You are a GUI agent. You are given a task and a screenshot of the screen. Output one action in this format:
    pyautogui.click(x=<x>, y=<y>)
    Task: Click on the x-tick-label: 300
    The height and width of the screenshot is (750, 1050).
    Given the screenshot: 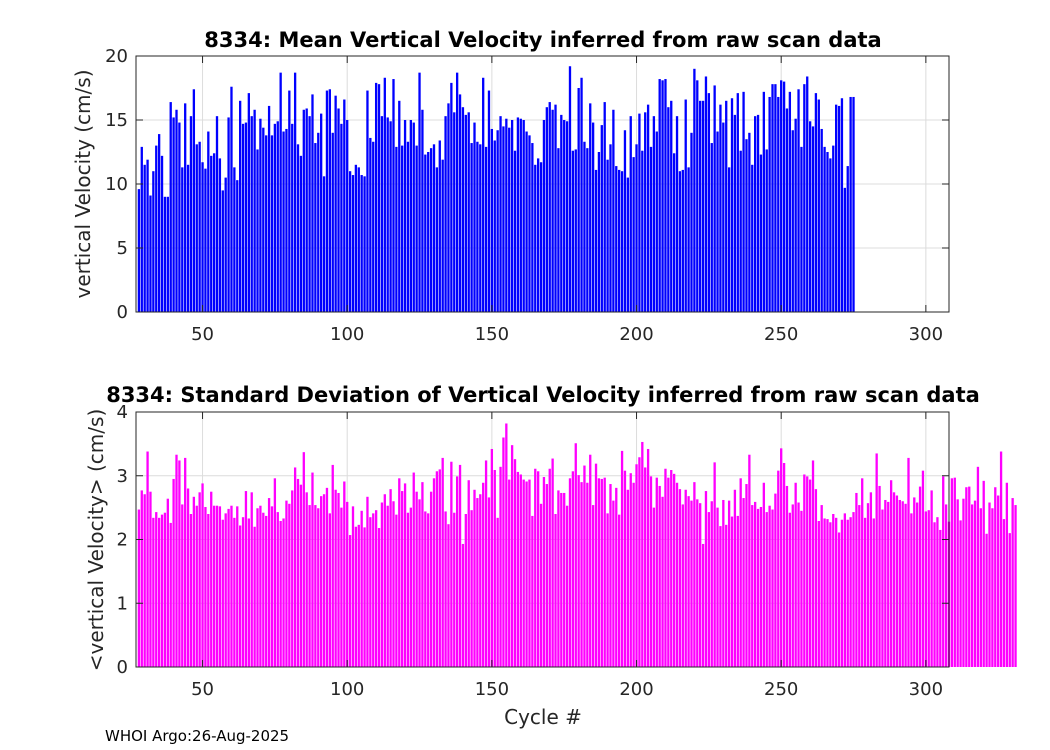 What is the action you would take?
    pyautogui.click(x=926, y=689)
    